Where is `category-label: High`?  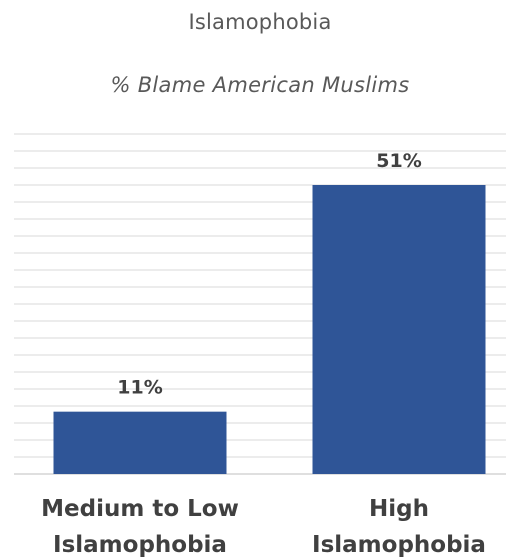 category-label: High is located at coordinates (399, 509).